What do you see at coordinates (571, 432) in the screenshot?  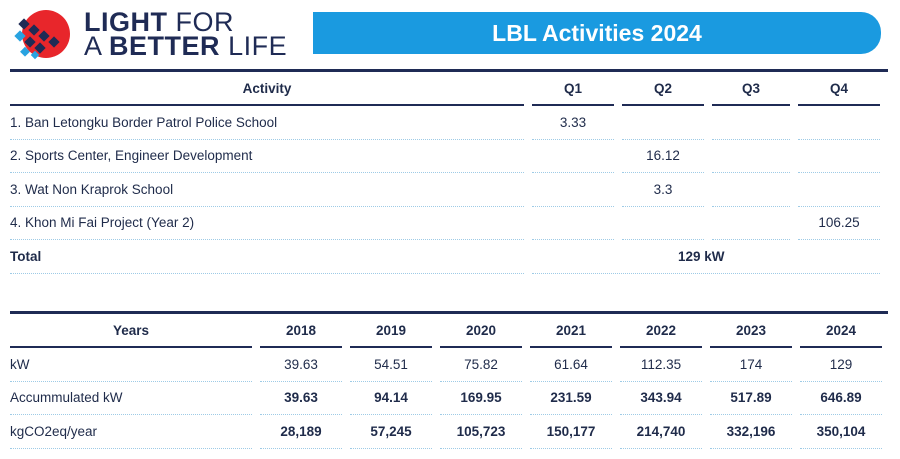 I see `cell: 150,177` at bounding box center [571, 432].